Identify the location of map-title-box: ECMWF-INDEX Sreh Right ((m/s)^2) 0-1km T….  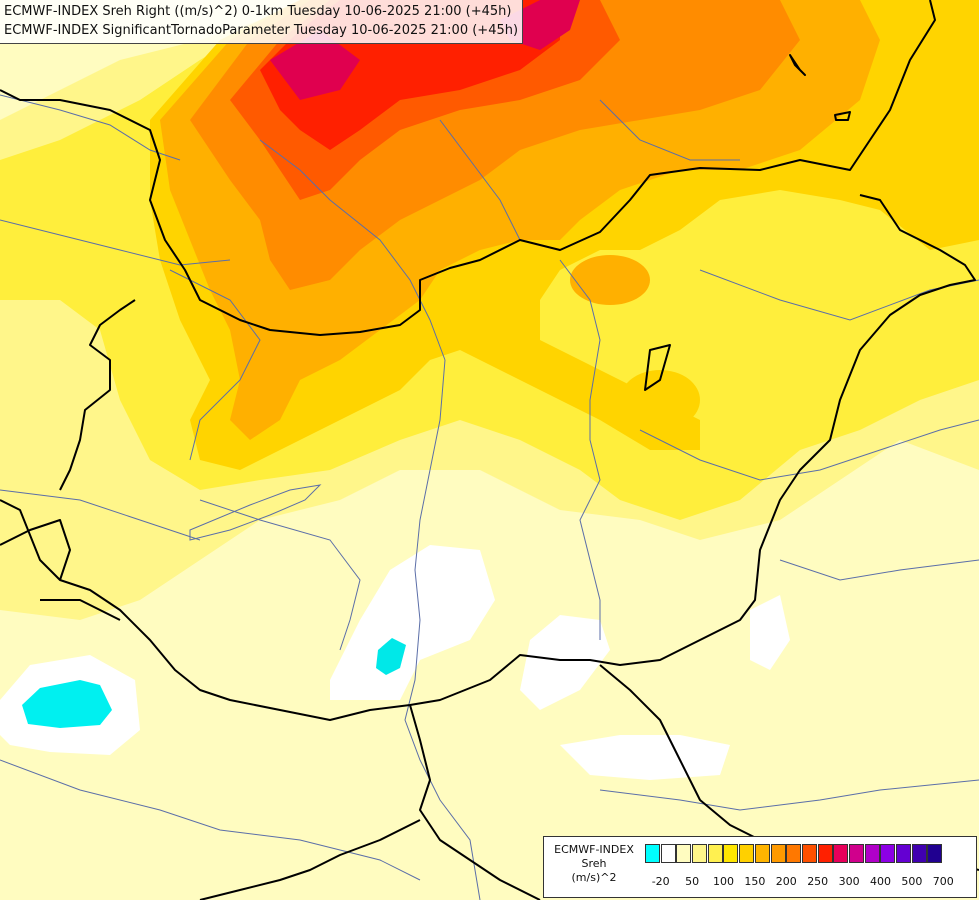
(262, 22).